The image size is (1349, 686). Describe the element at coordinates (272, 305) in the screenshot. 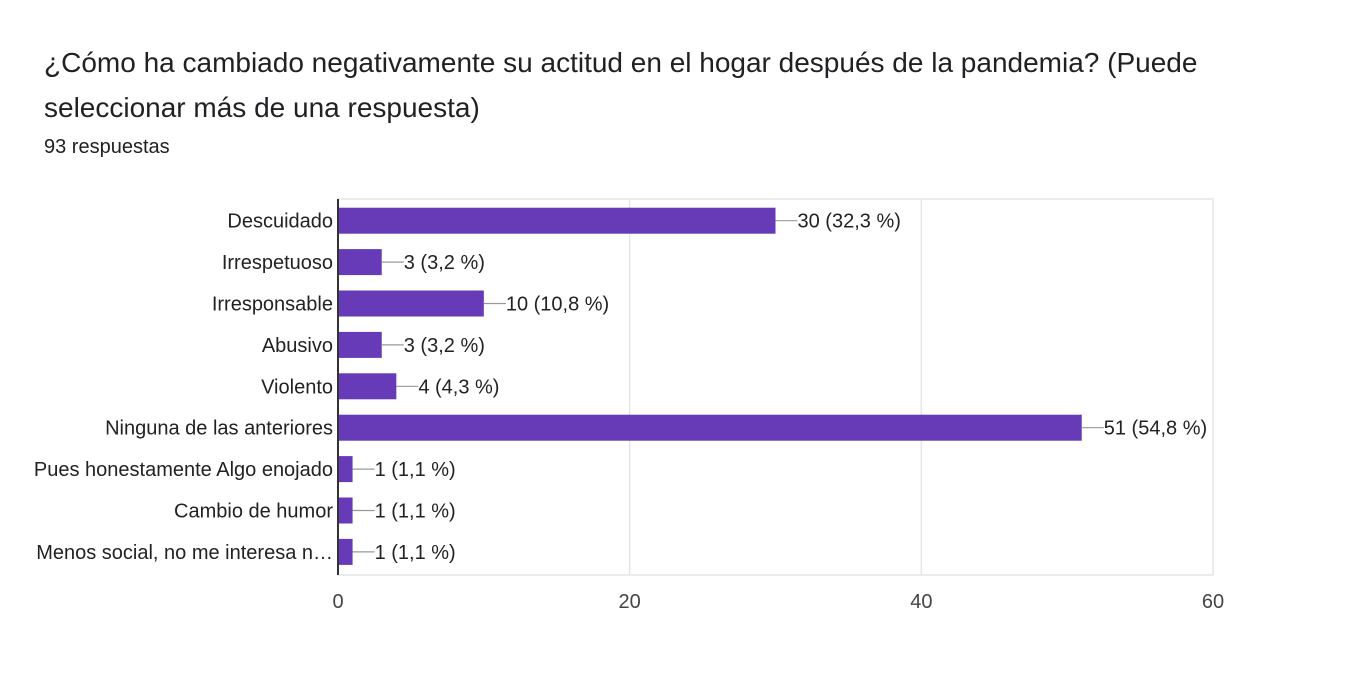

I see `category-label-3: Irresponsable` at that location.